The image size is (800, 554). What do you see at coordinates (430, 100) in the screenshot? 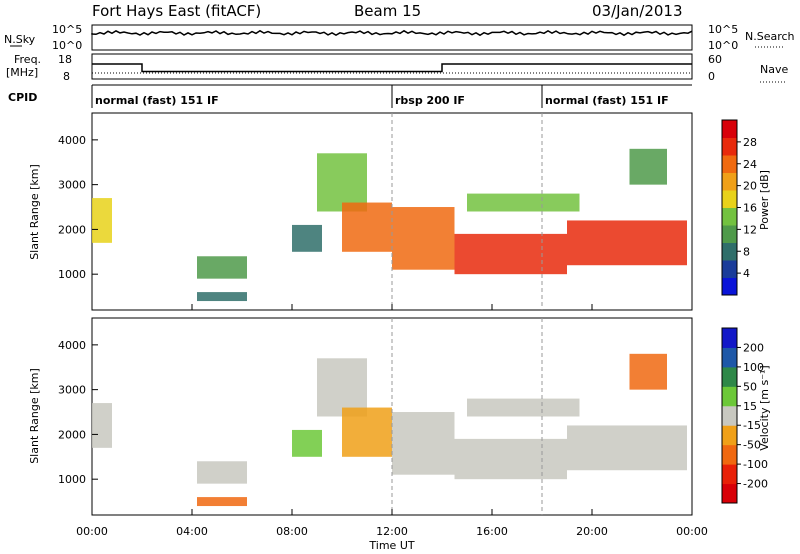
I see `cpid-segment-label: rbsp 200 IF` at bounding box center [430, 100].